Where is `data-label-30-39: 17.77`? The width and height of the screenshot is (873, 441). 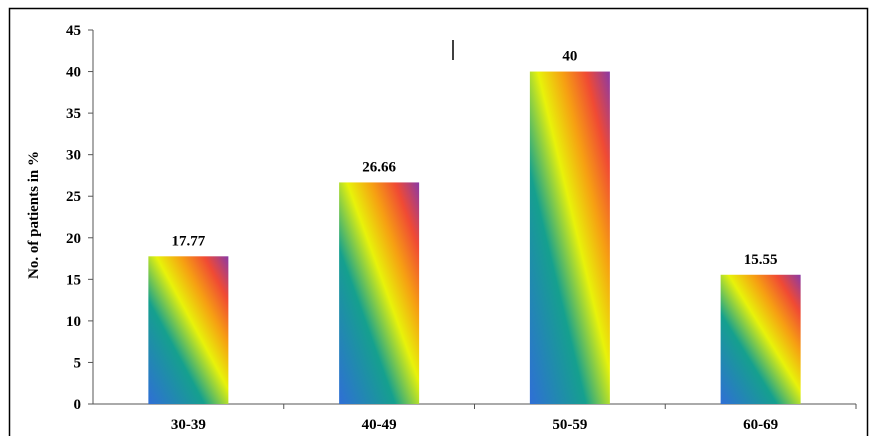 data-label-30-39: 17.77 is located at coordinates (189, 241).